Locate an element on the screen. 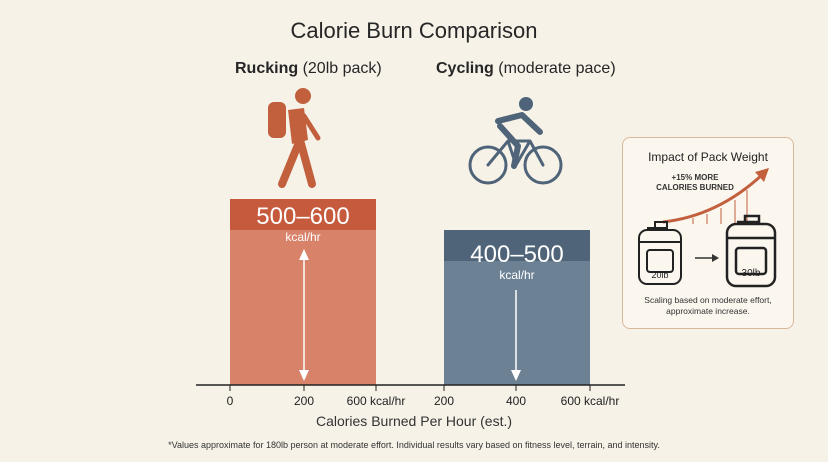  backpack-large-icon is located at coordinates (751, 251).